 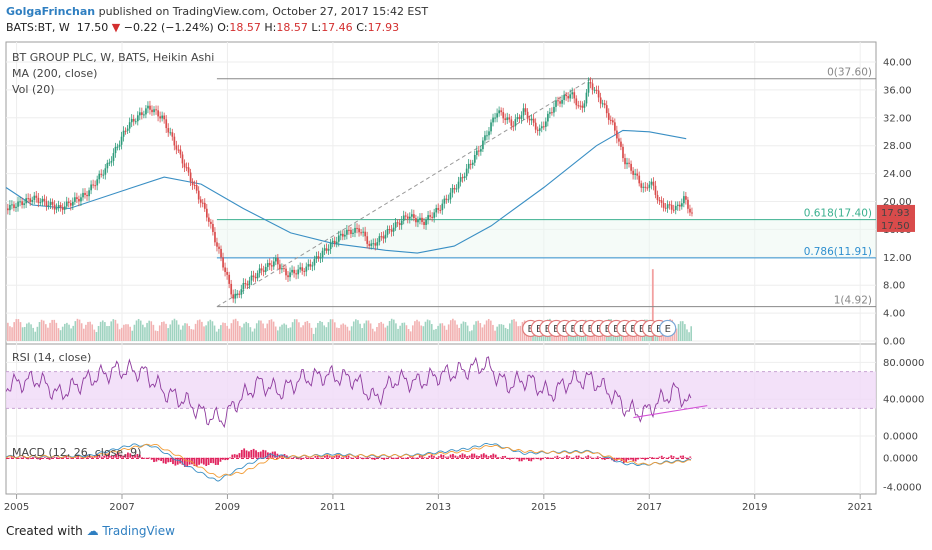 I want to click on x-tick-label: 2007, so click(x=121, y=507).